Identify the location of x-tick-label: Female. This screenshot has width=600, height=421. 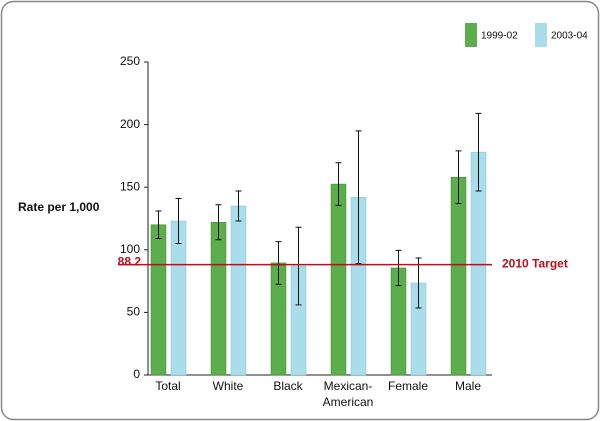
(408, 386).